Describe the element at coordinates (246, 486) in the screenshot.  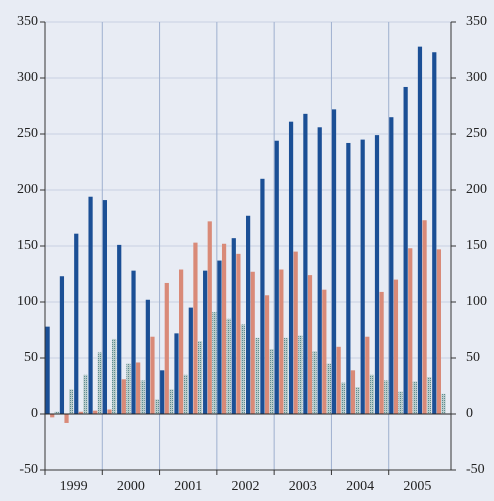
I see `x-group-label: 2002` at that location.